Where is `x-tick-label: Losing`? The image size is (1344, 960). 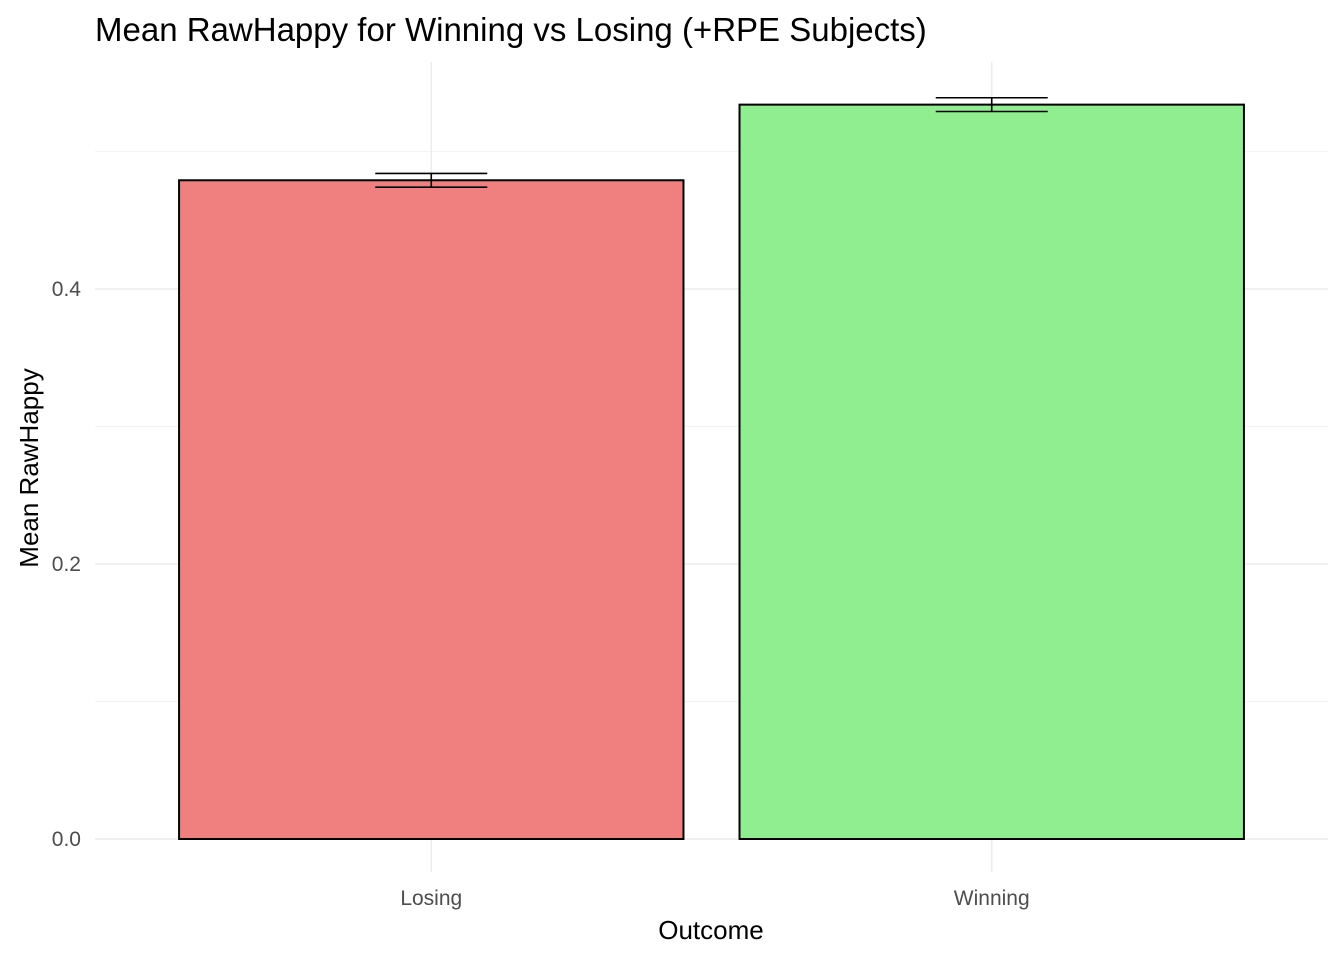 x-tick-label: Losing is located at coordinates (431, 898).